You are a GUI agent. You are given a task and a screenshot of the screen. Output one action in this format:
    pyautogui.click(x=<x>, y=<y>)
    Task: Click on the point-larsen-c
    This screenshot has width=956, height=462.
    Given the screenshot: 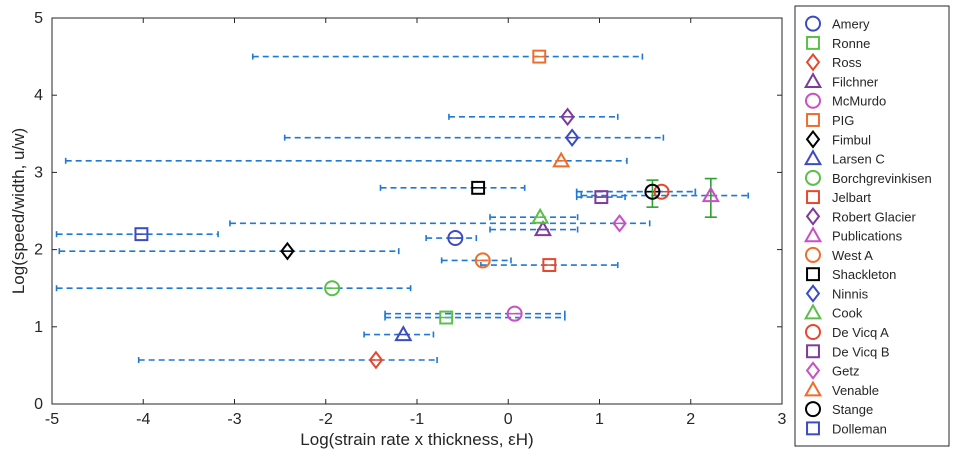 What is the action you would take?
    pyautogui.click(x=403, y=333)
    